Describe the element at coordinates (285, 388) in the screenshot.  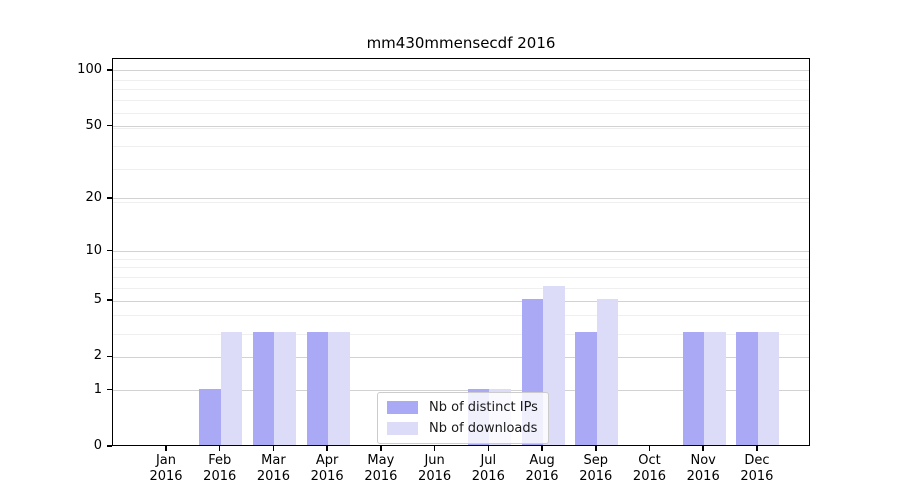
I see `bar-downloads-mar` at that location.